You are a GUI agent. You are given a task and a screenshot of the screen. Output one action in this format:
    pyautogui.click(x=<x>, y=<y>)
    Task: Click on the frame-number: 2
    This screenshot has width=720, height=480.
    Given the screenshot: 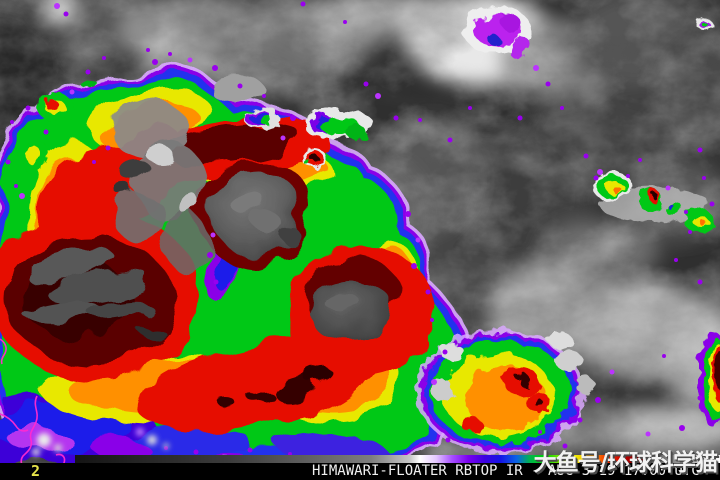 What is the action you would take?
    pyautogui.click(x=36, y=471)
    